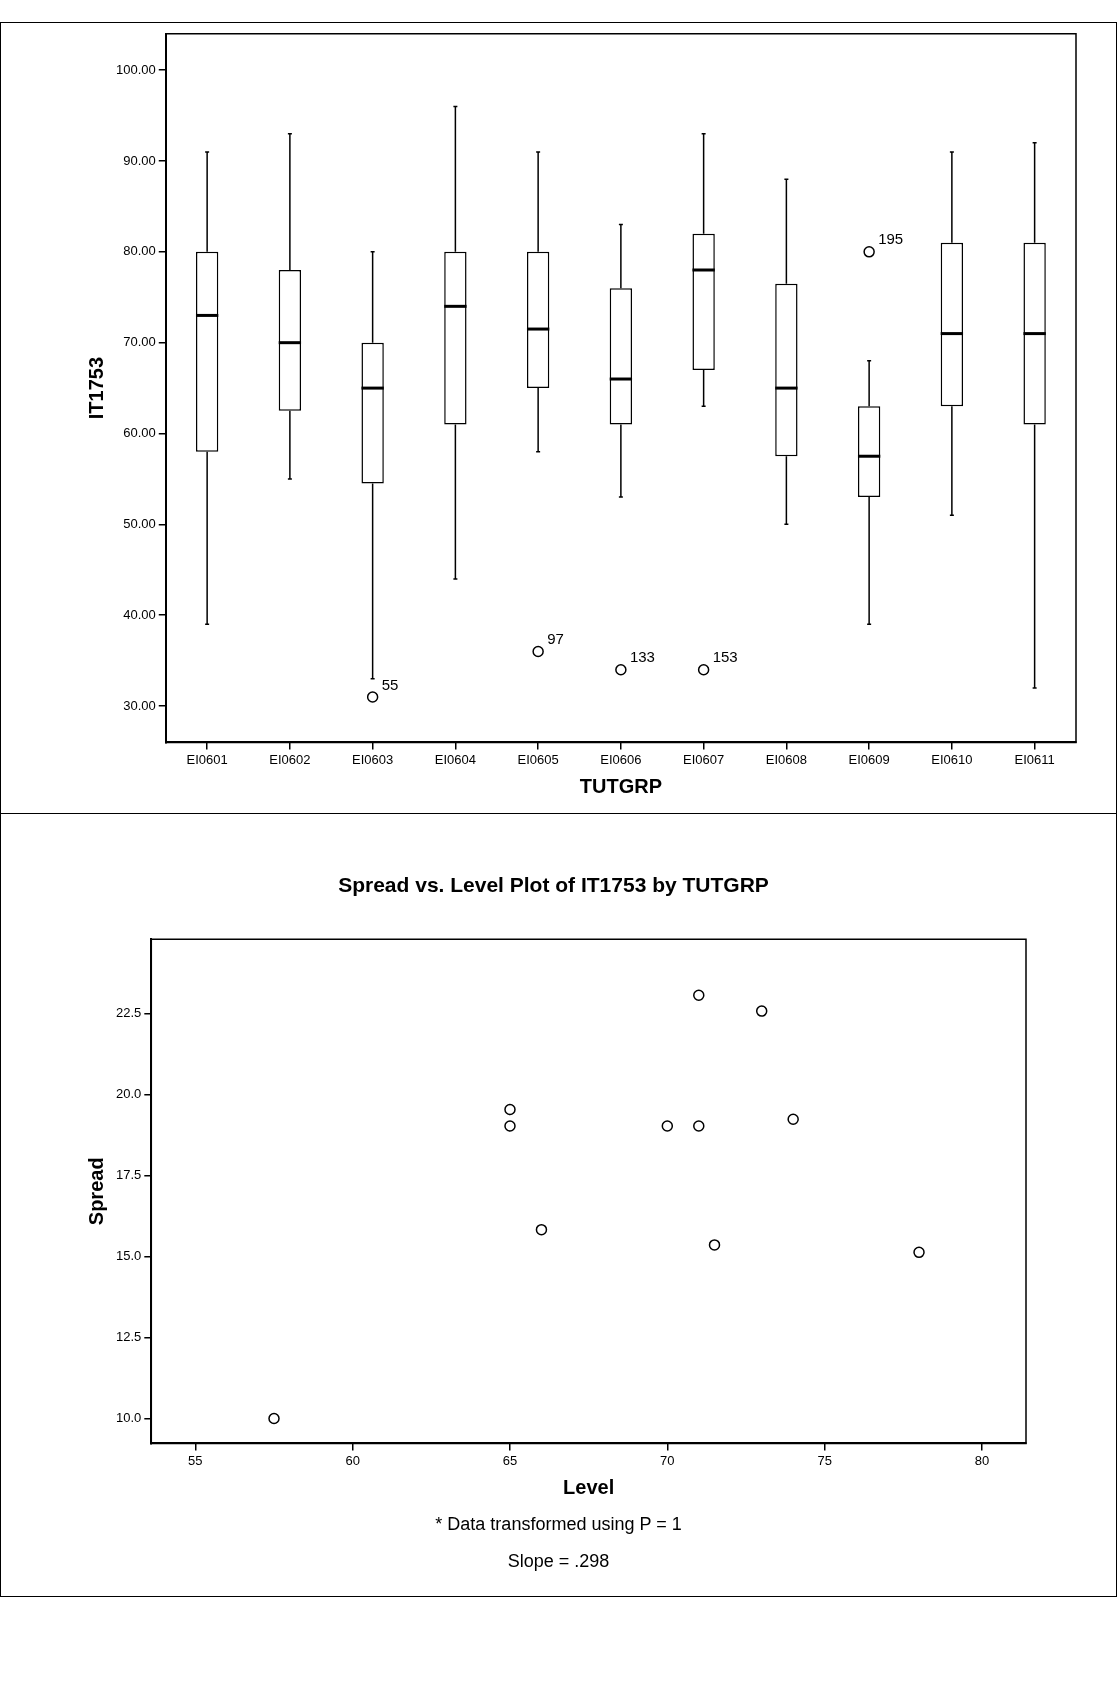  I want to click on x-tick-label: EI0608, so click(786, 759).